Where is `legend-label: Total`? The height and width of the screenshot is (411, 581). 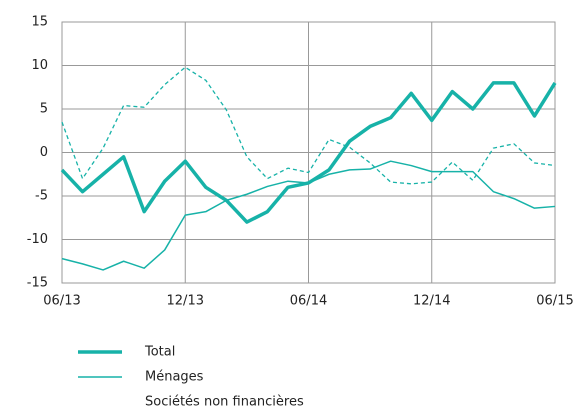 legend-label: Total is located at coordinates (159, 352).